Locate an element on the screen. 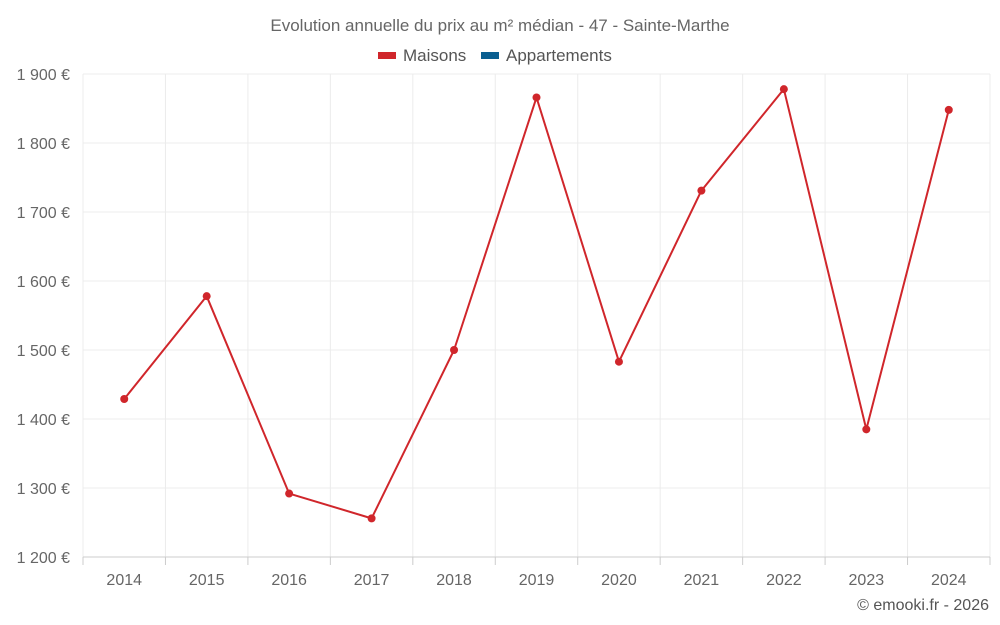  legend-label-maisons: Maisons is located at coordinates (434, 55).